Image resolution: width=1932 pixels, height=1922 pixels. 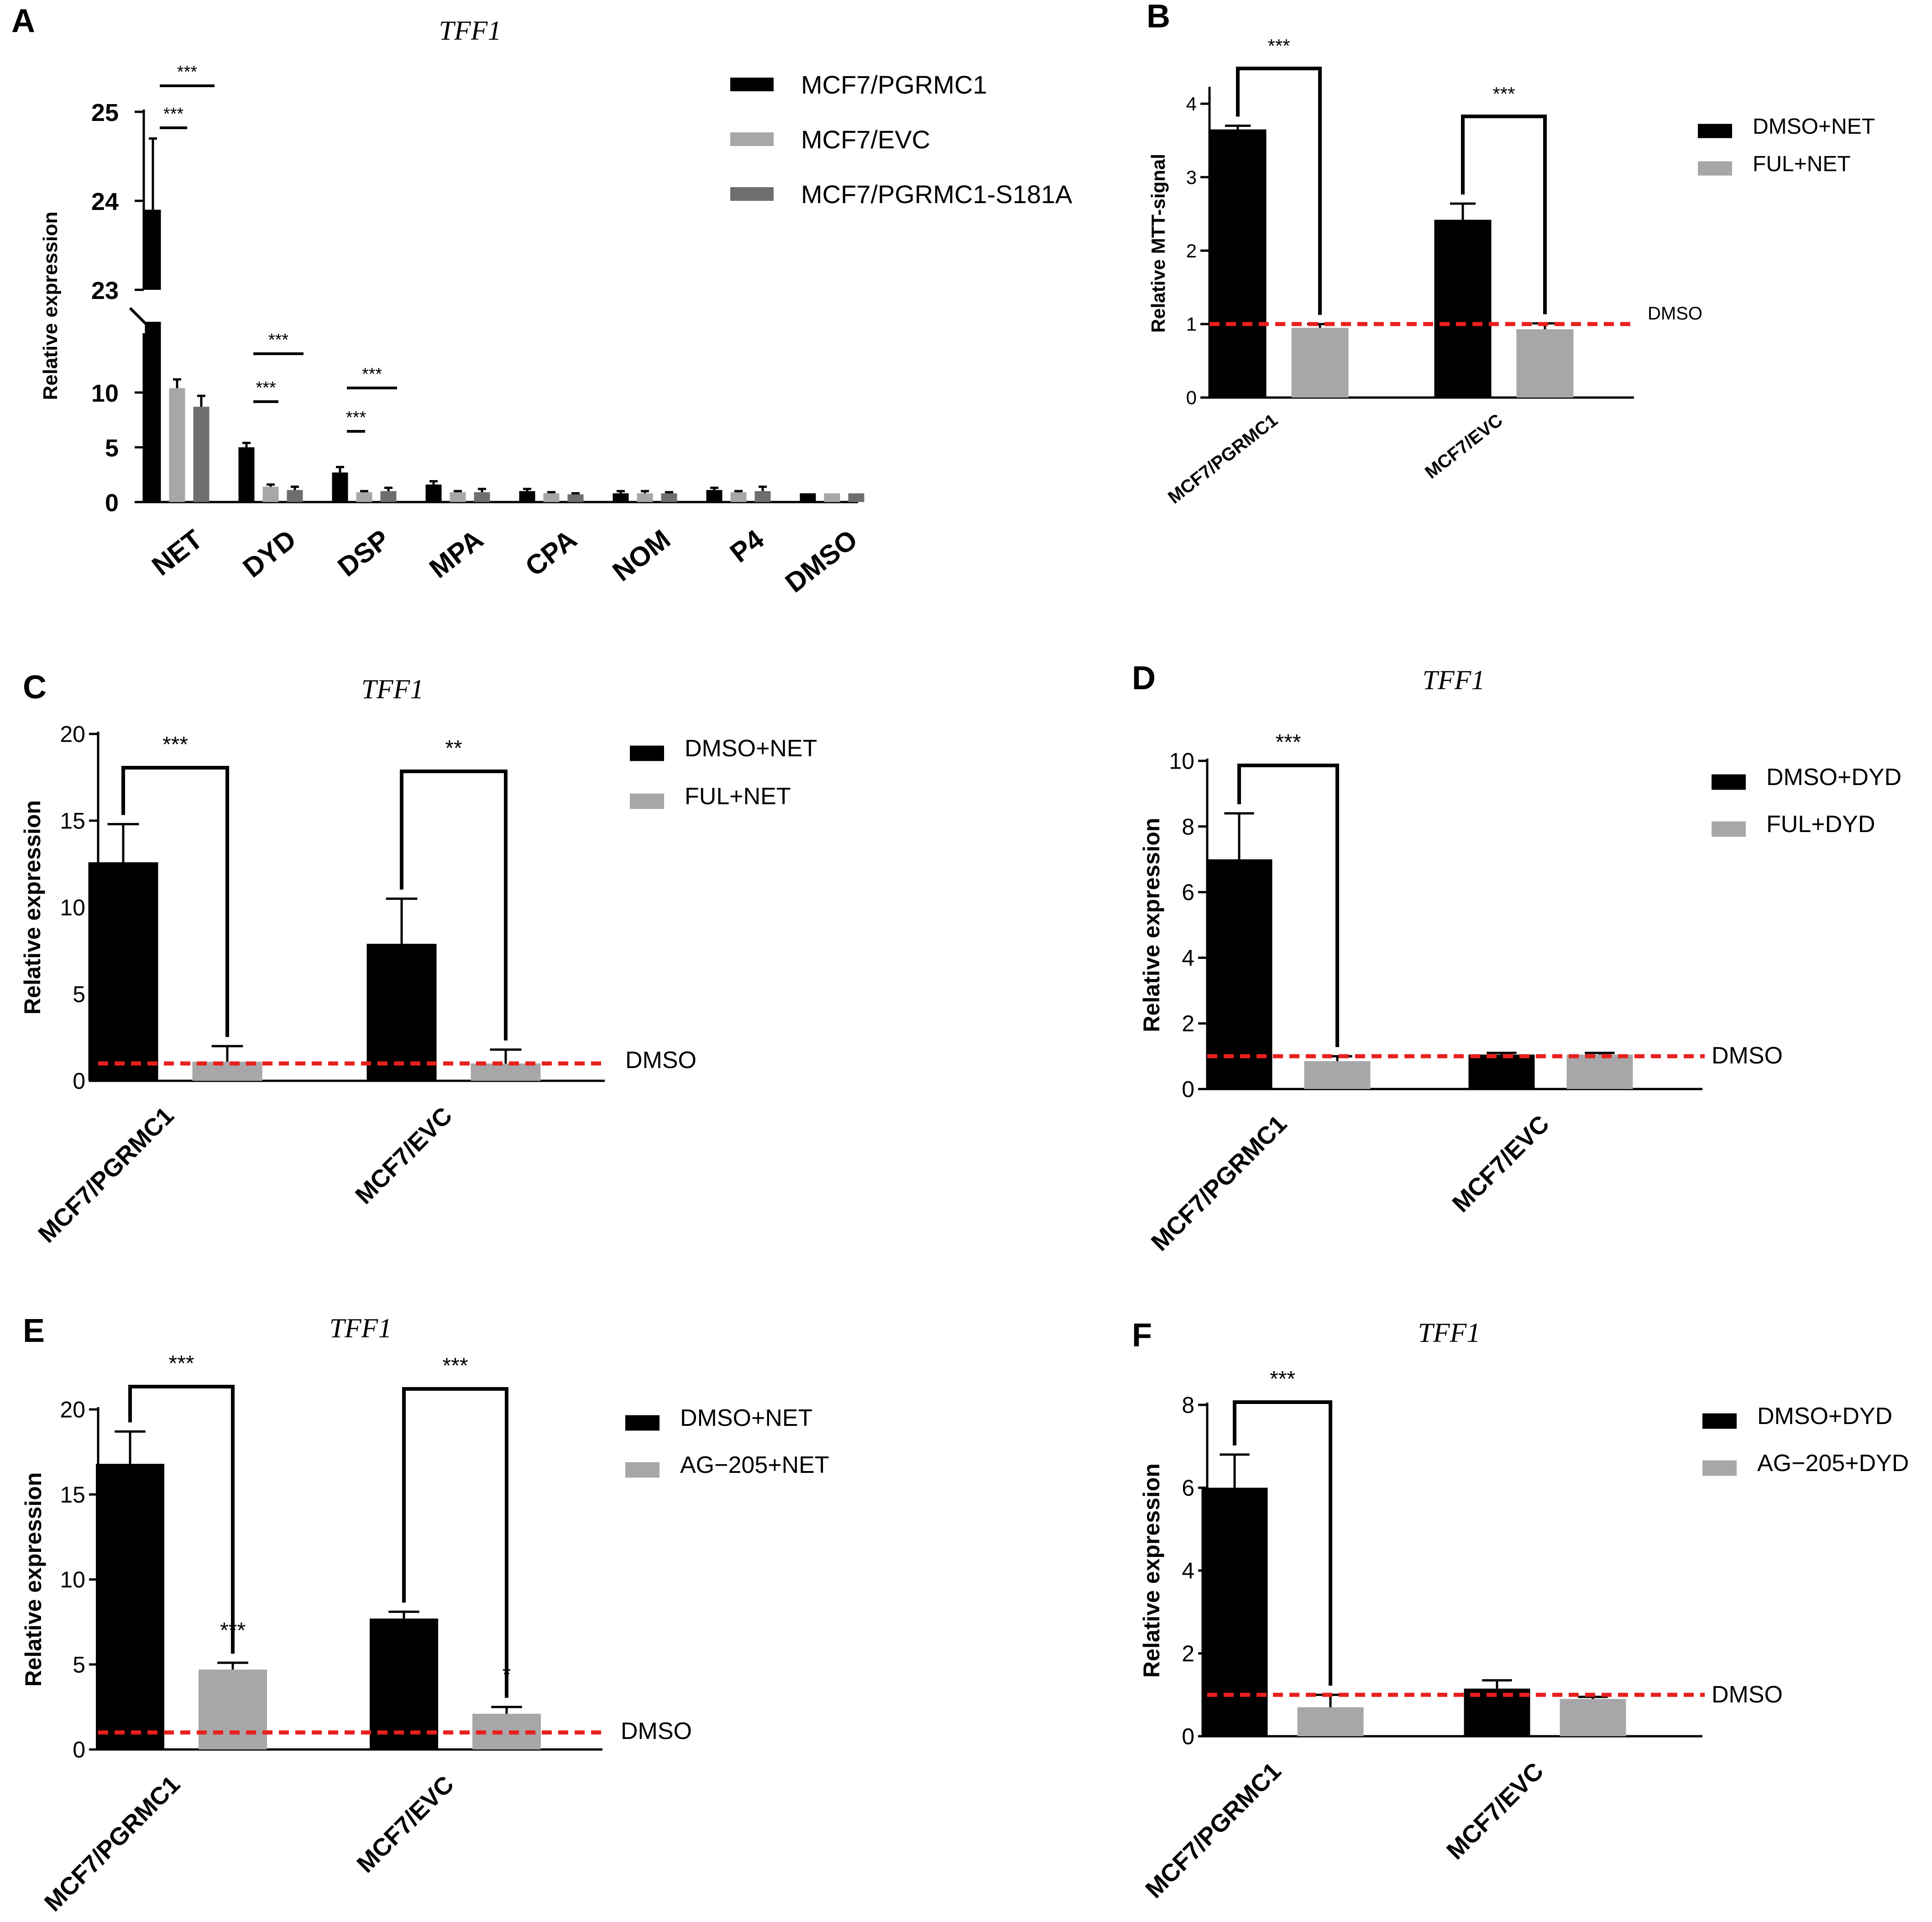 I want to click on x-tick-label: DYD, so click(x=269, y=554).